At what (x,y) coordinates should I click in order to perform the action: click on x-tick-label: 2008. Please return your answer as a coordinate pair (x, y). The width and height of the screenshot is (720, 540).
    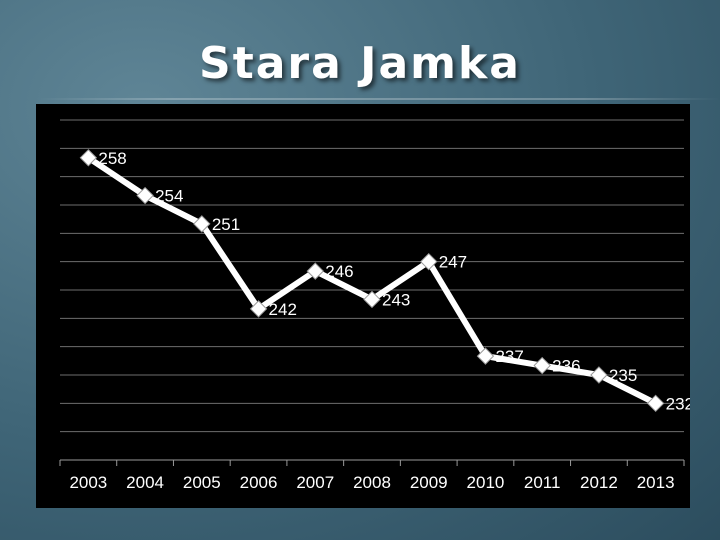
    Looking at the image, I should click on (372, 482).